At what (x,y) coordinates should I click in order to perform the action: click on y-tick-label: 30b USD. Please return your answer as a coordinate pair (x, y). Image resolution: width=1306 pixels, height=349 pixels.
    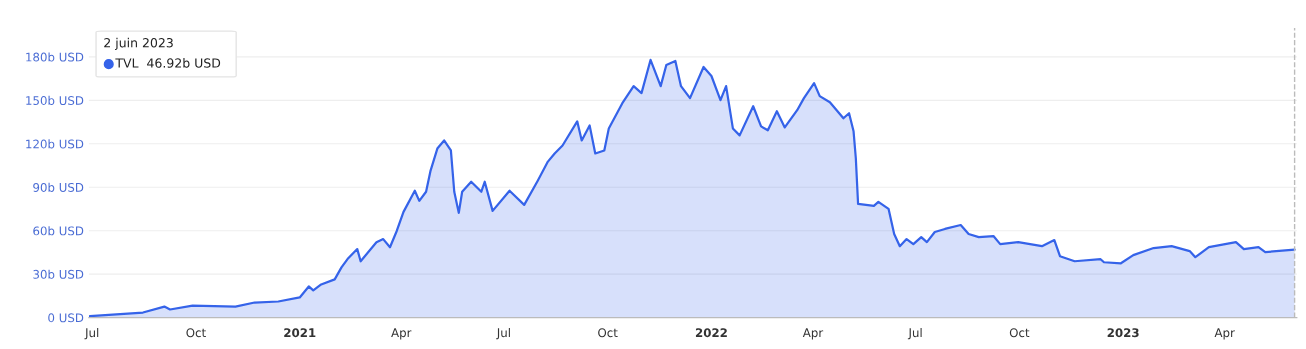
    Looking at the image, I should click on (58, 274).